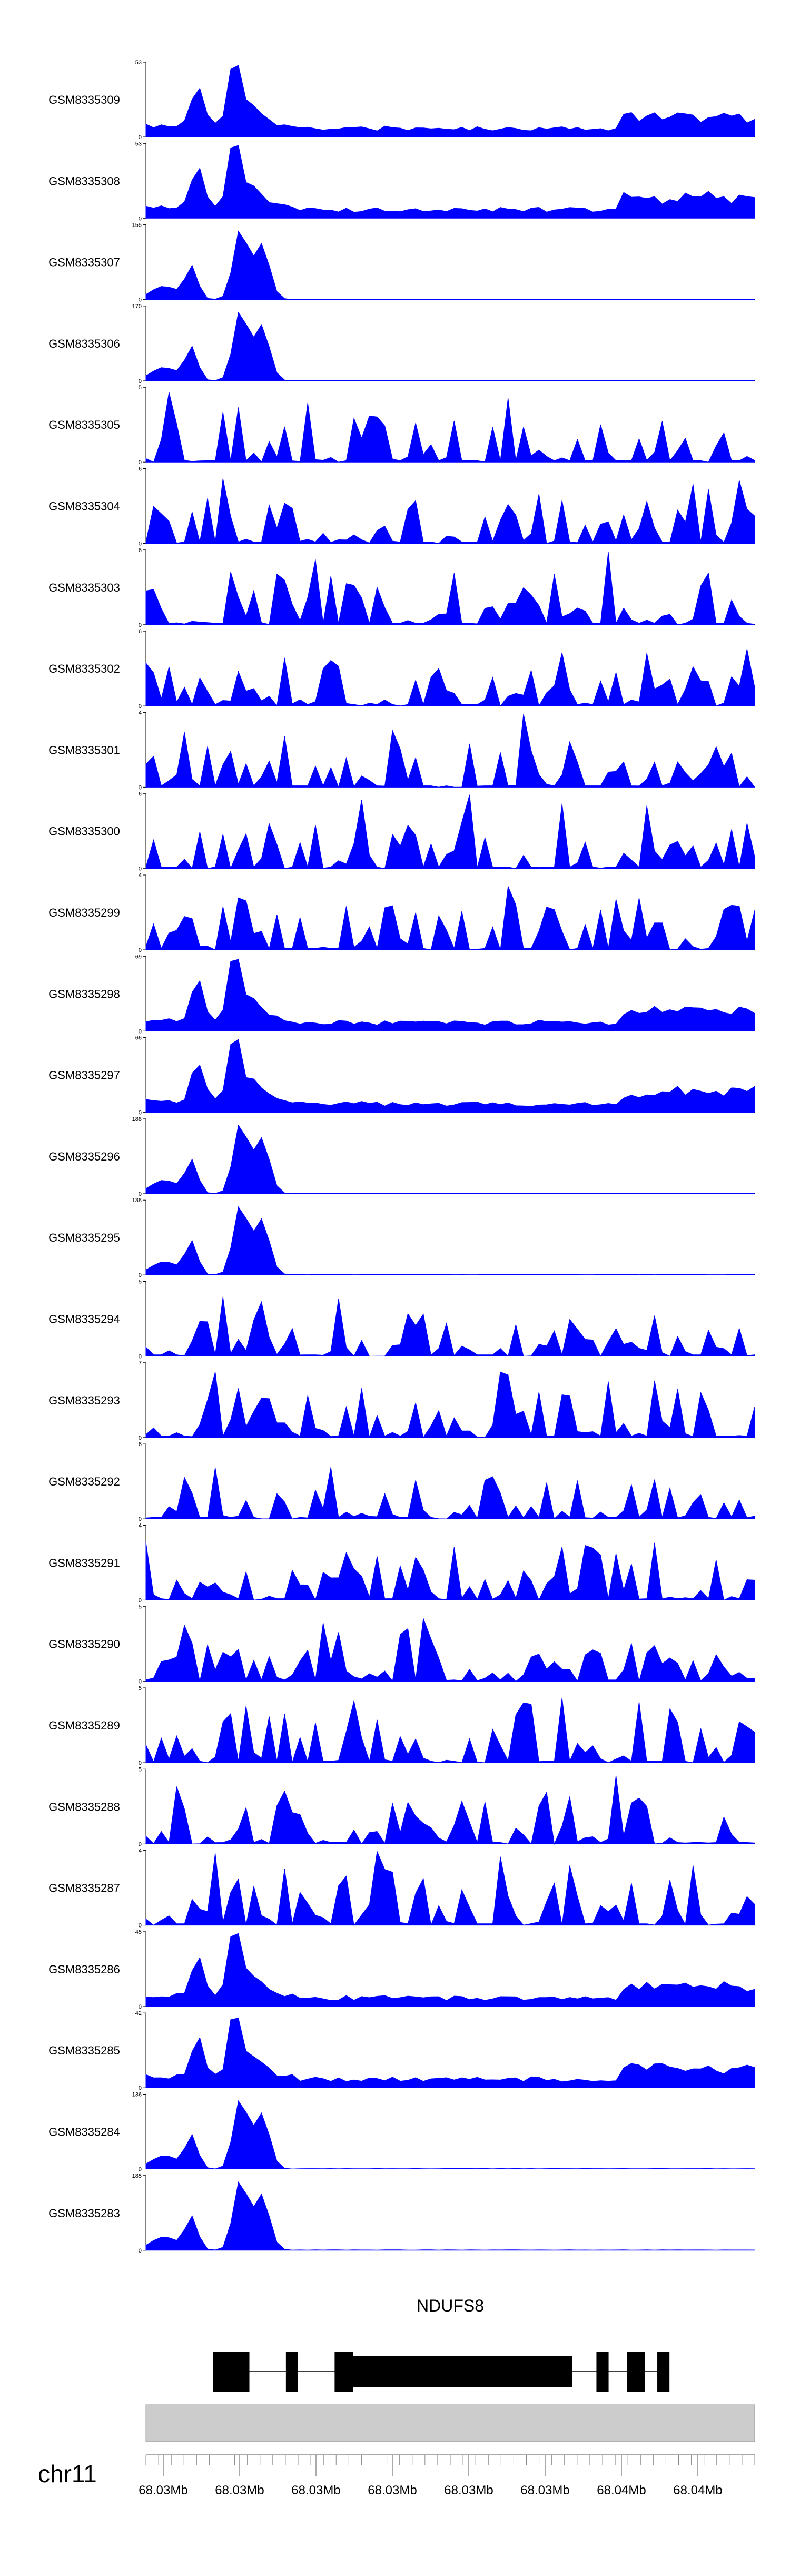  I want to click on y-tick-label-max: 45, so click(138, 1932).